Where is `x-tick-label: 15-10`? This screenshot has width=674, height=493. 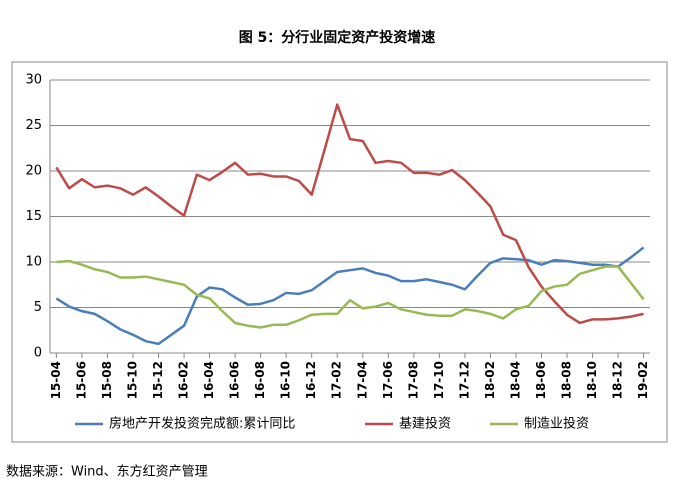
x-tick-label: 15-10 is located at coordinates (132, 380).